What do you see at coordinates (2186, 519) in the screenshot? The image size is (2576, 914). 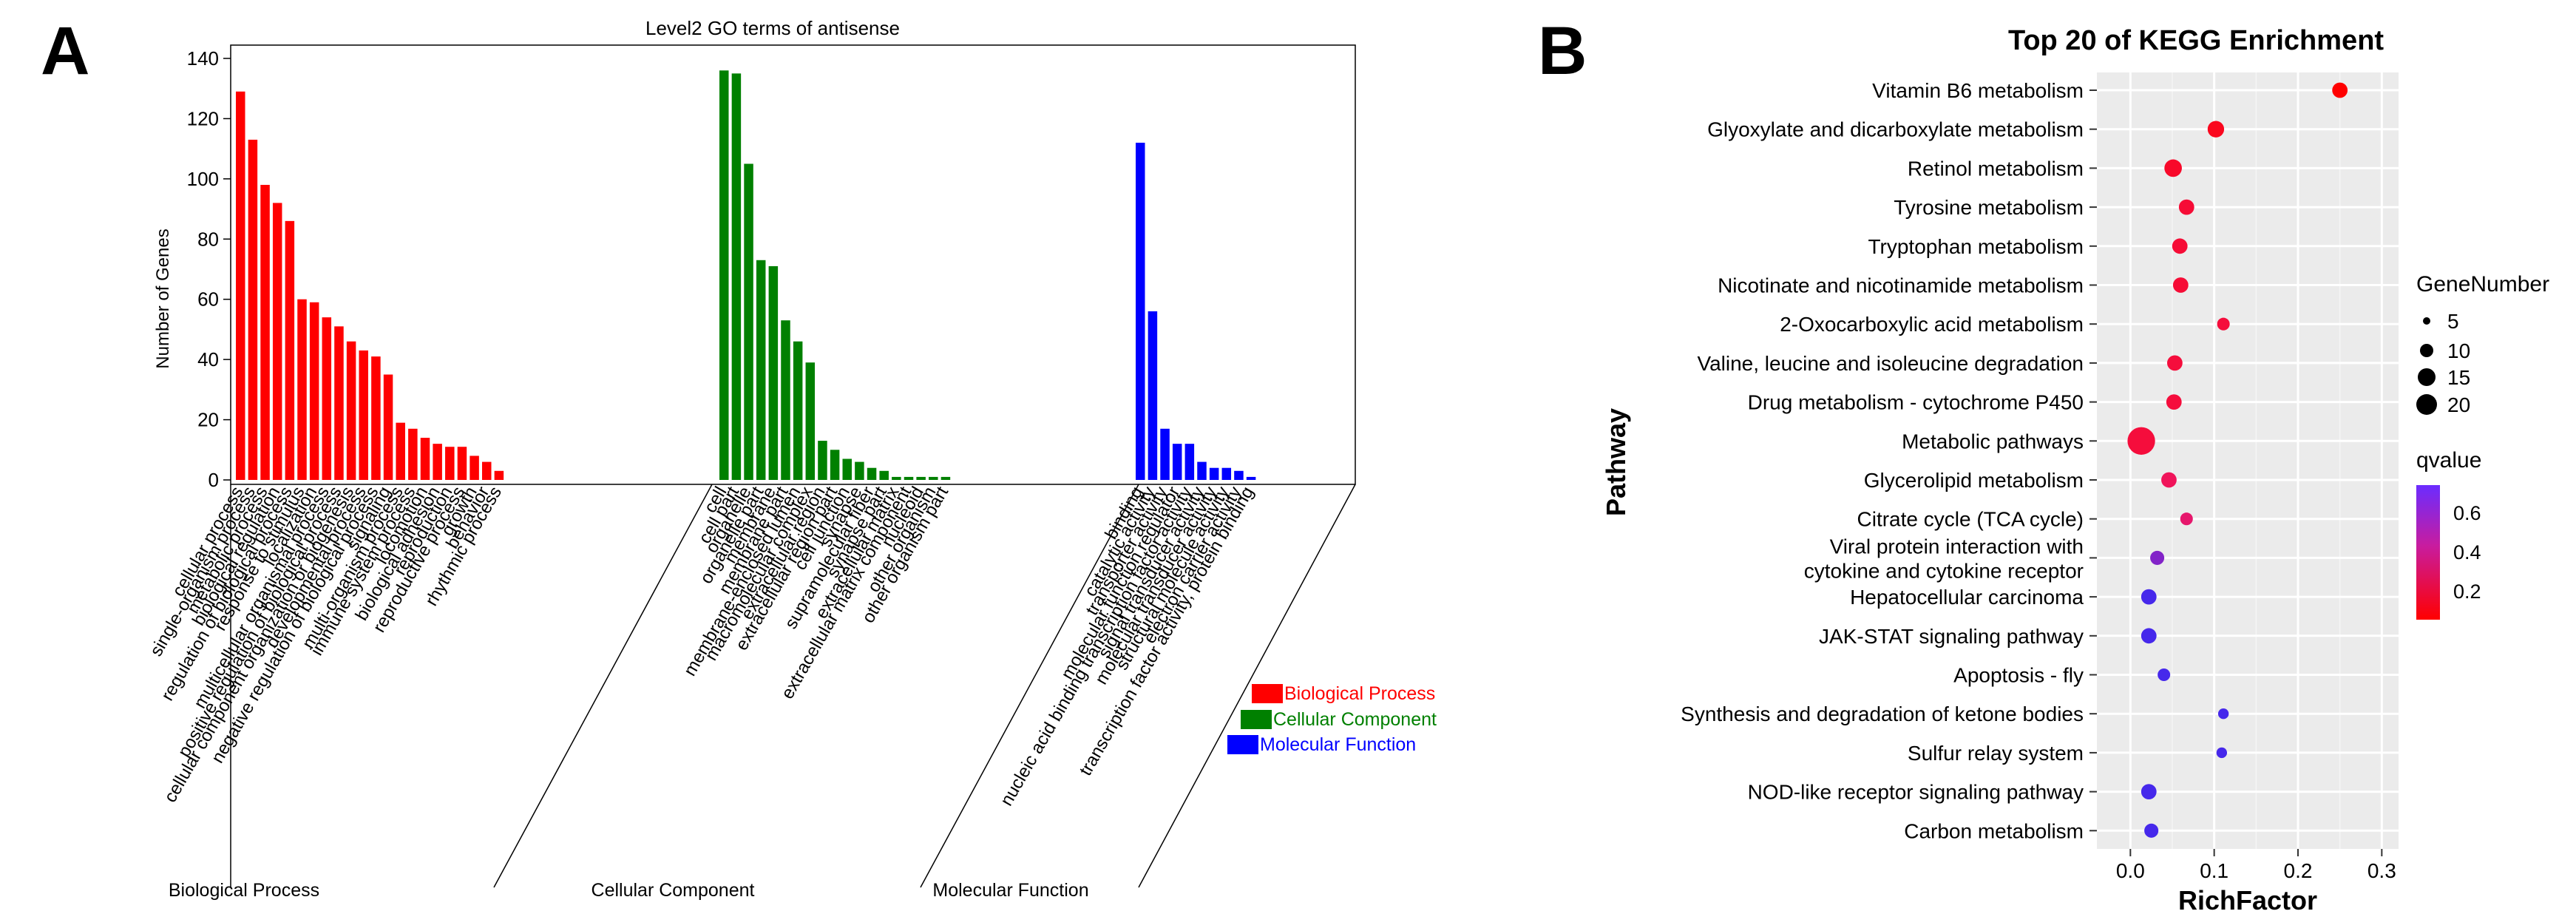 I see `point-citrate-cycle-tca-cycle` at bounding box center [2186, 519].